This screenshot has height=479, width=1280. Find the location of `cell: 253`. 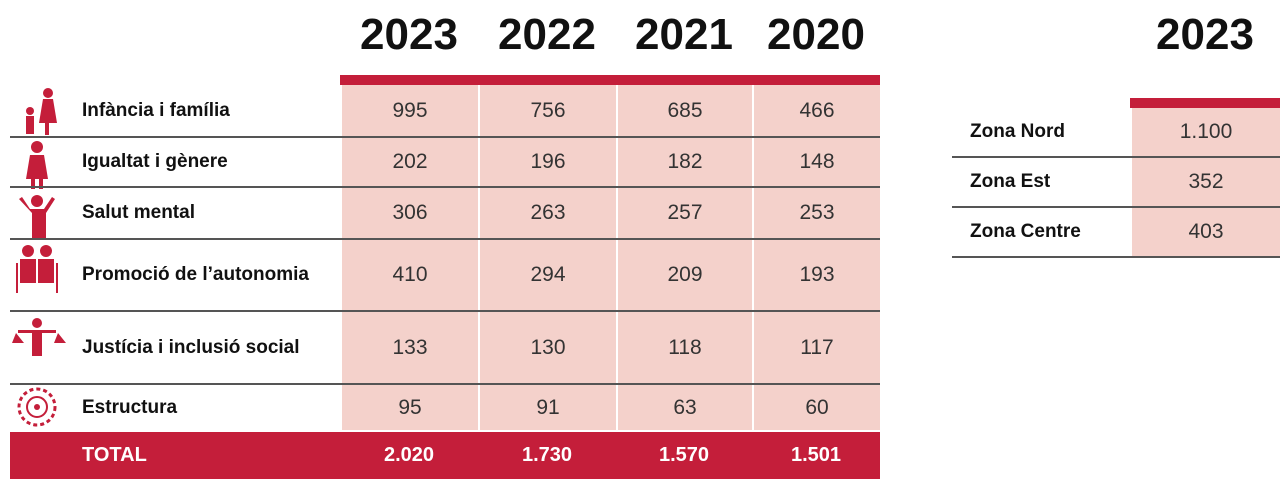

cell: 253 is located at coordinates (816, 213).